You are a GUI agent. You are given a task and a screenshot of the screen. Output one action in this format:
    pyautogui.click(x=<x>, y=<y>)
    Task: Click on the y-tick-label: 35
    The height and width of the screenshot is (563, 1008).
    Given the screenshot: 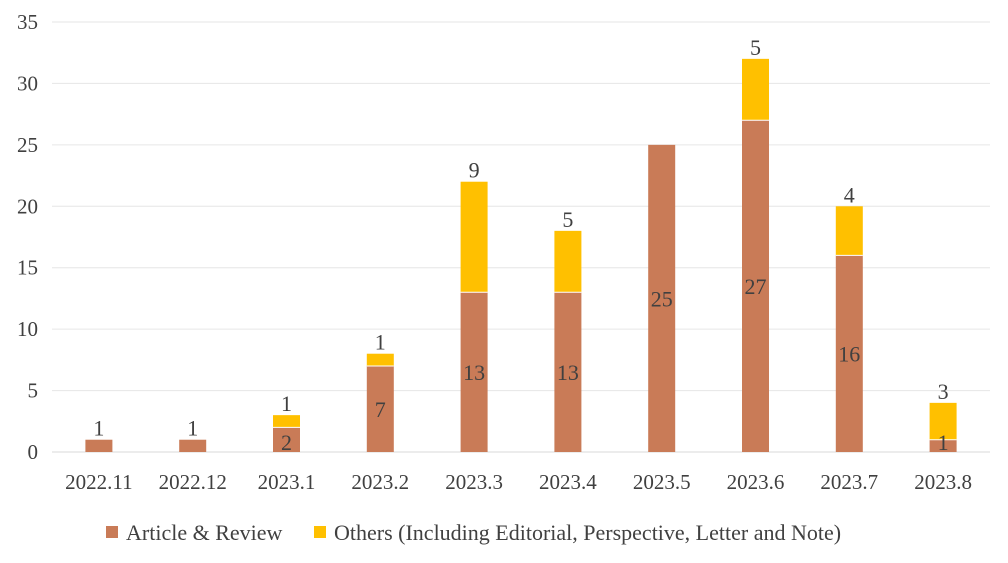 What is the action you would take?
    pyautogui.click(x=27, y=22)
    